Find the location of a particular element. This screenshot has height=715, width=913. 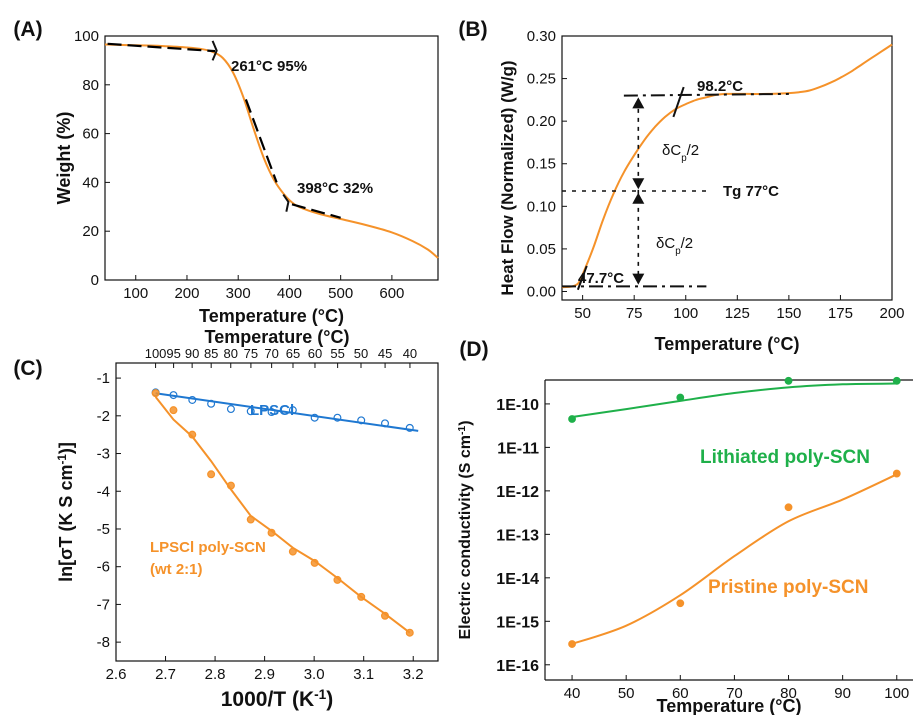

x-tick-label: 3.0 is located at coordinates (314, 674).